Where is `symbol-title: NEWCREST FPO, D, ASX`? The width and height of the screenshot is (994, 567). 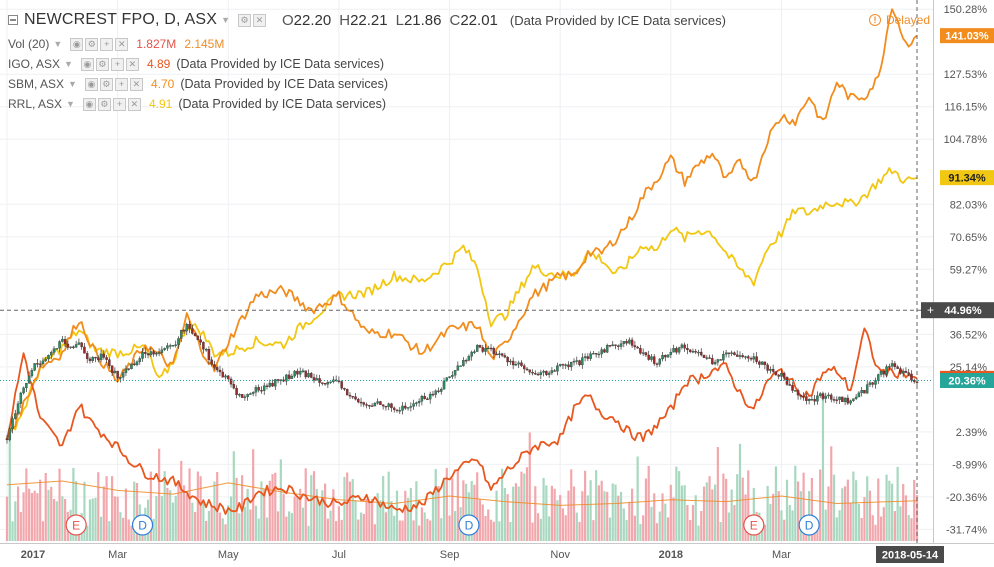
symbol-title: NEWCREST FPO, D, ASX is located at coordinates (121, 19).